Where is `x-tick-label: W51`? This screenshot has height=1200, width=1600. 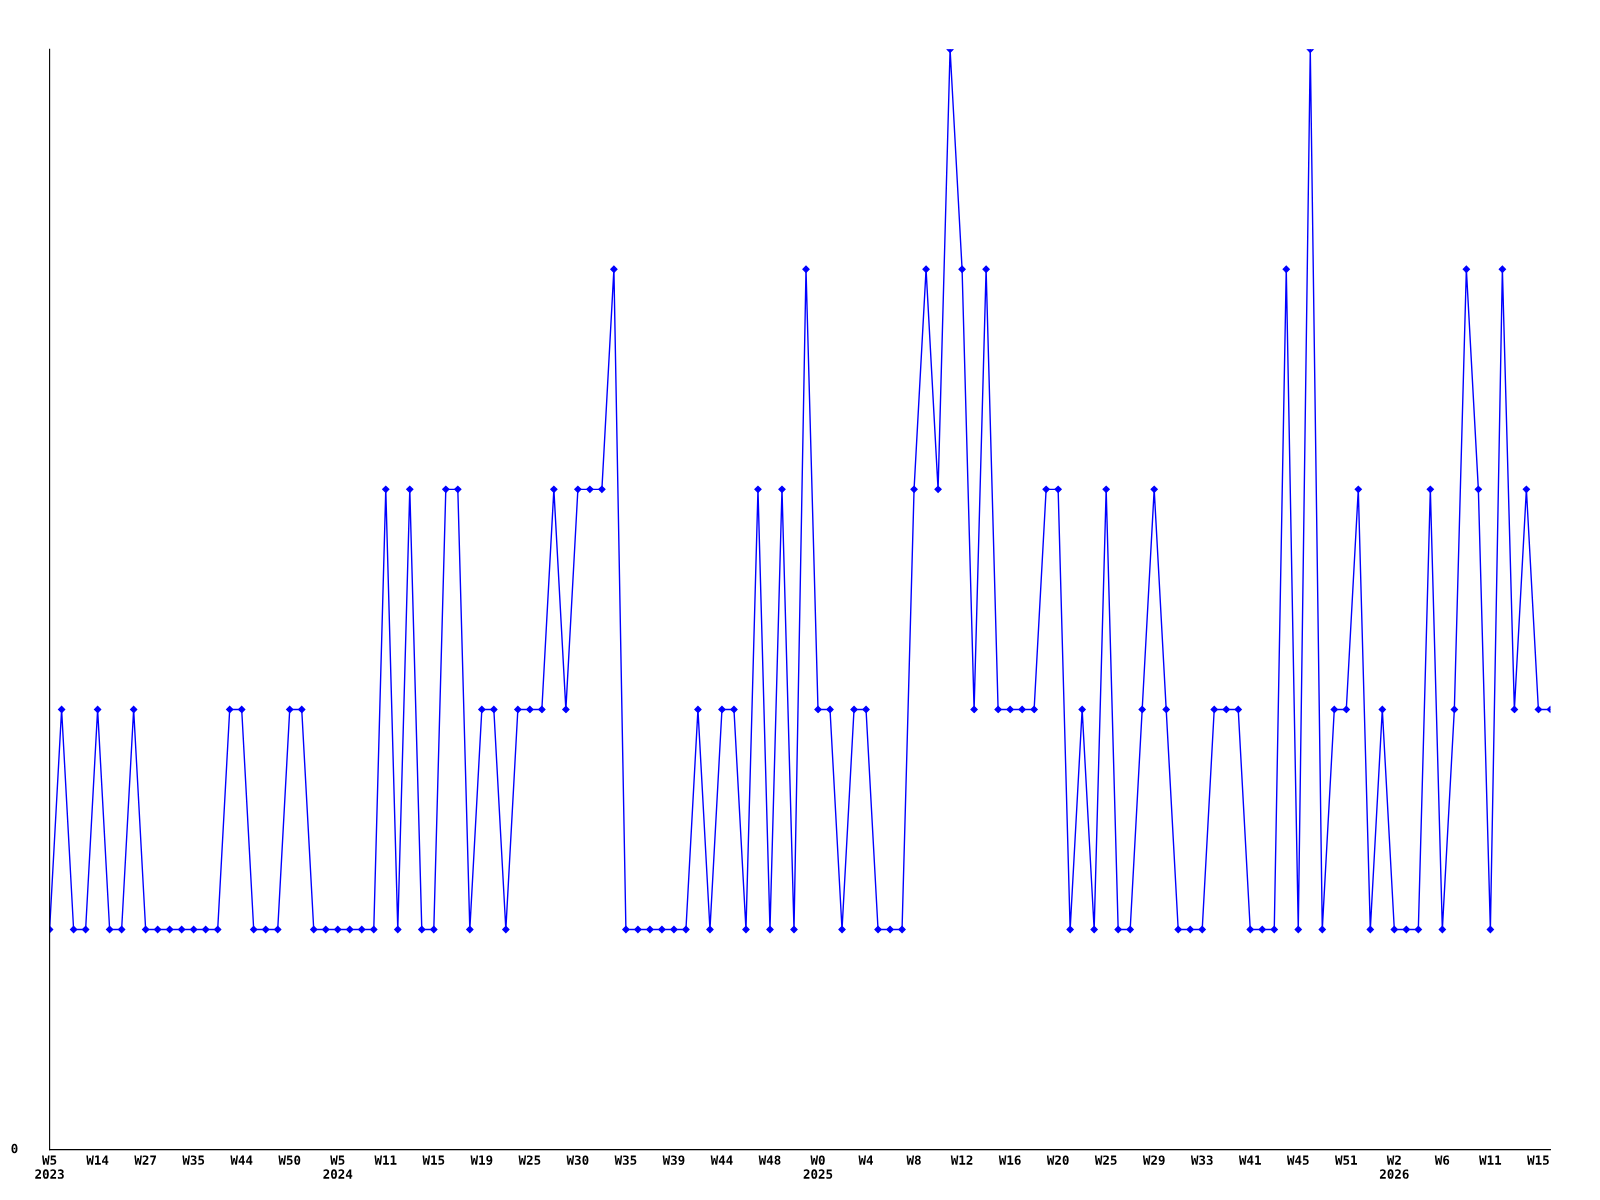
x-tick-label: W51 is located at coordinates (1346, 1160).